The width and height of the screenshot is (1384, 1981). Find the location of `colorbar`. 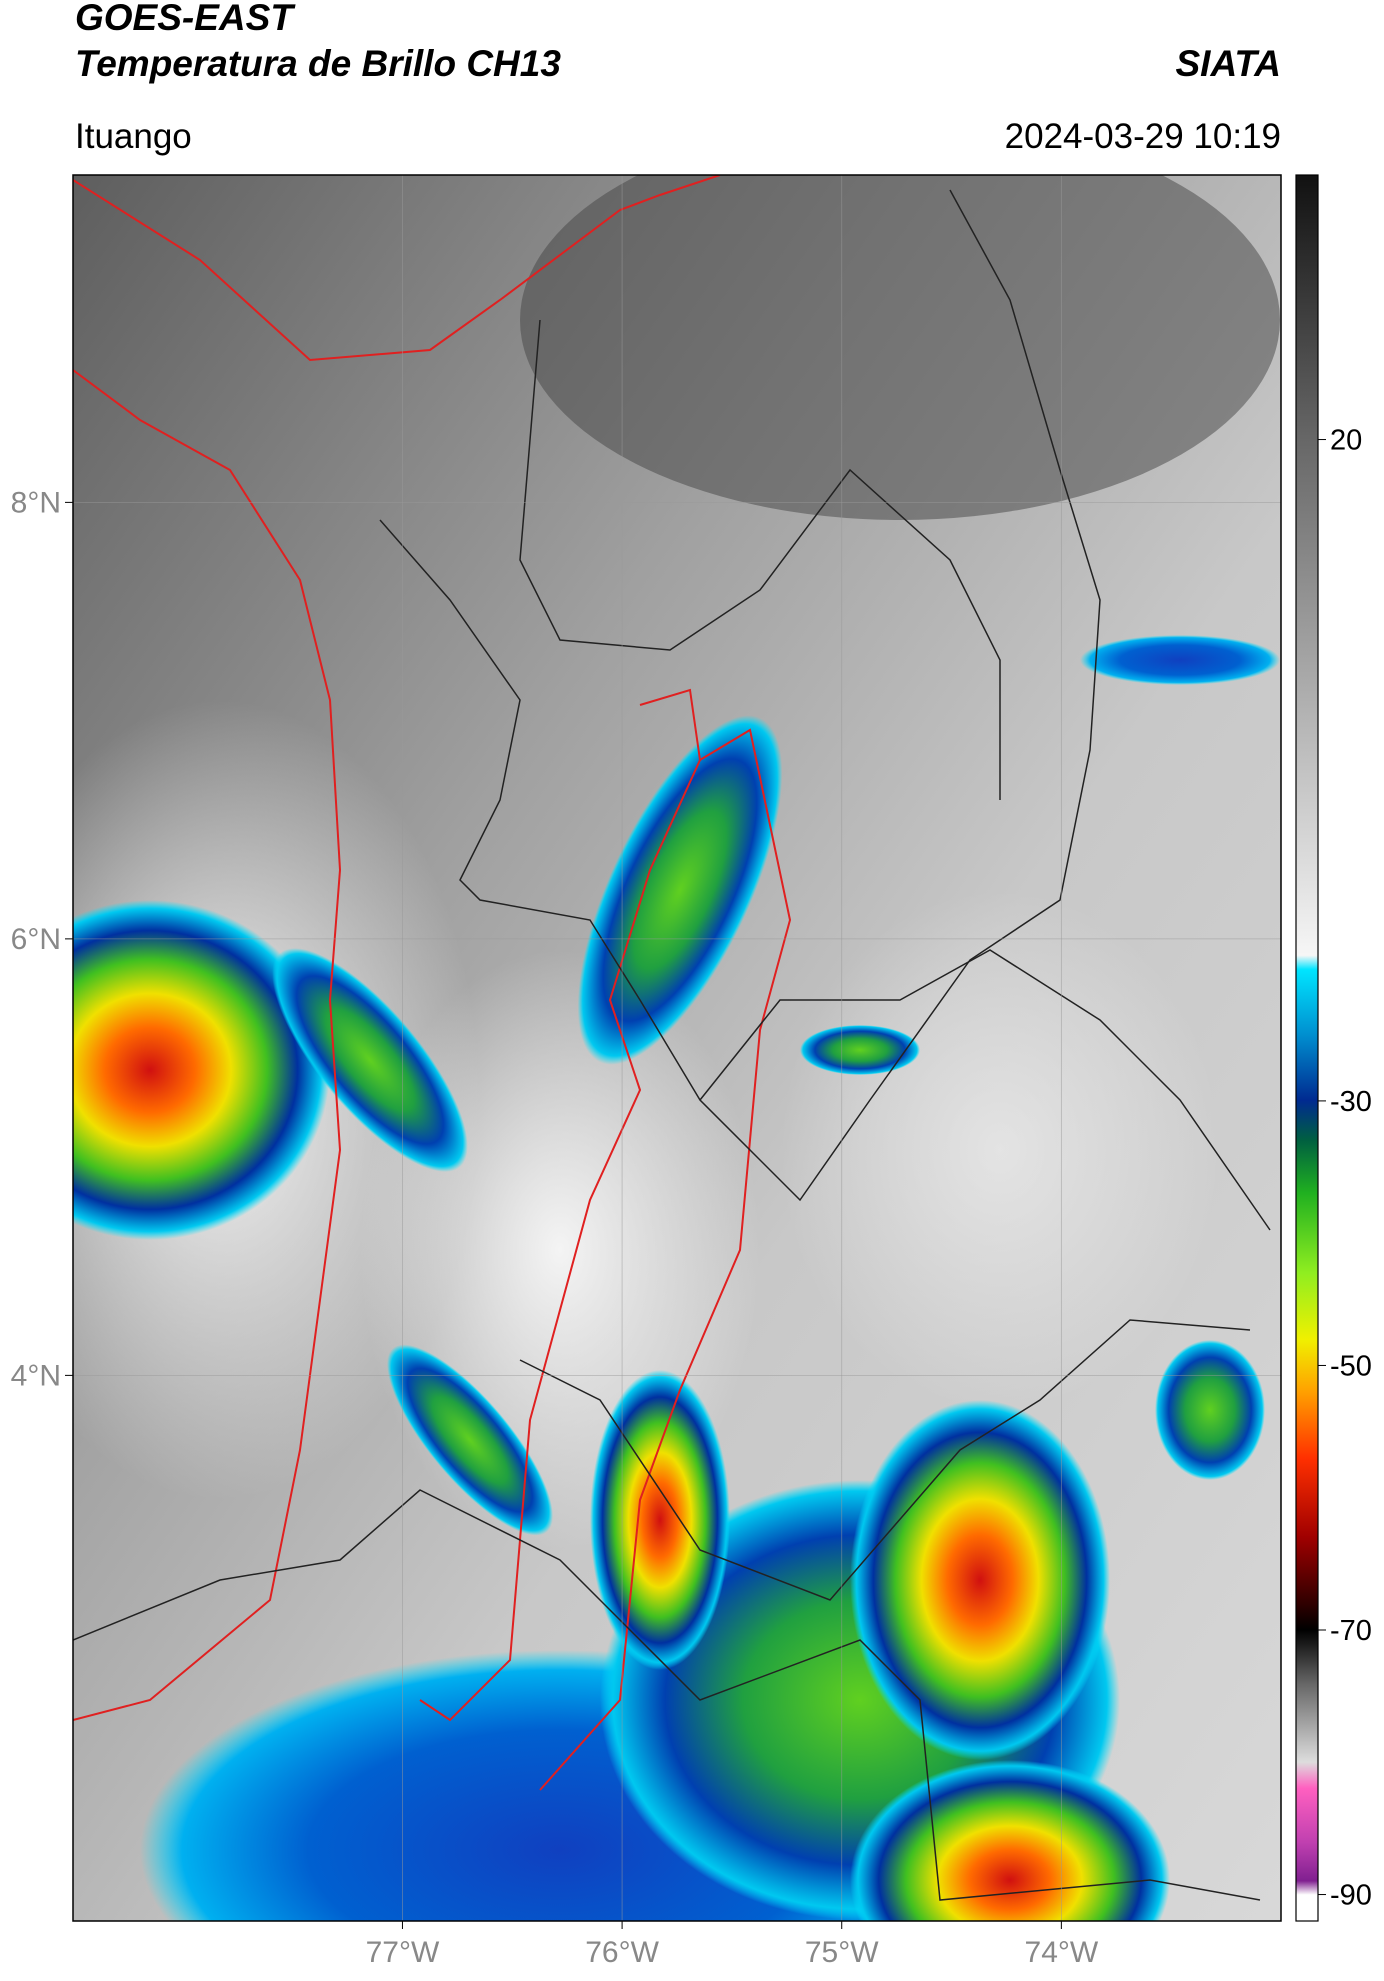

colorbar is located at coordinates (1307, 1048).